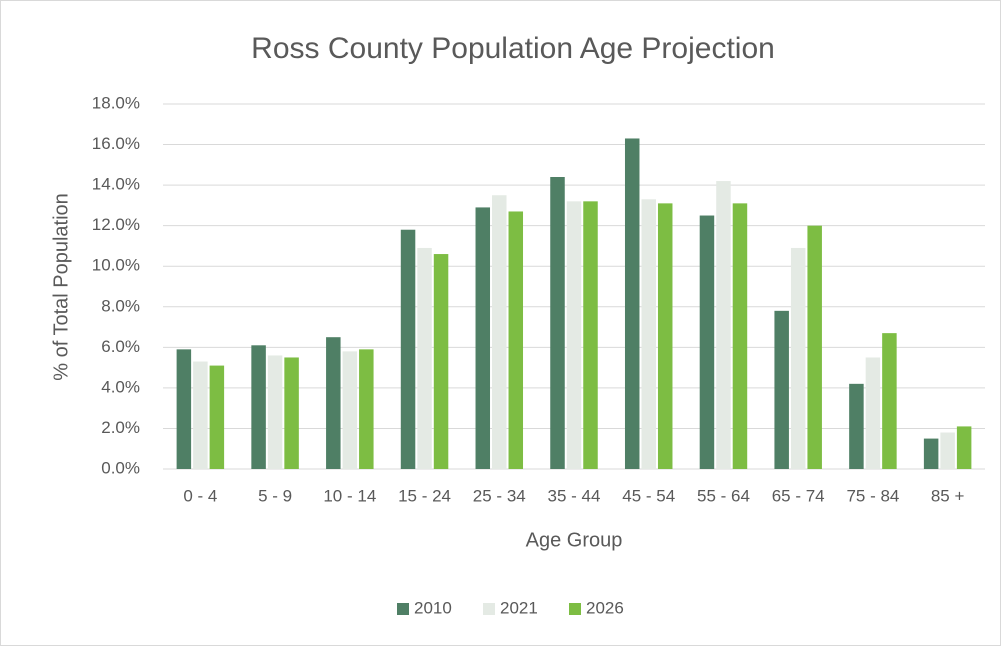 This screenshot has width=1003, height=647. Describe the element at coordinates (798, 495) in the screenshot. I see `x-tick-label: 65 - 74` at that location.